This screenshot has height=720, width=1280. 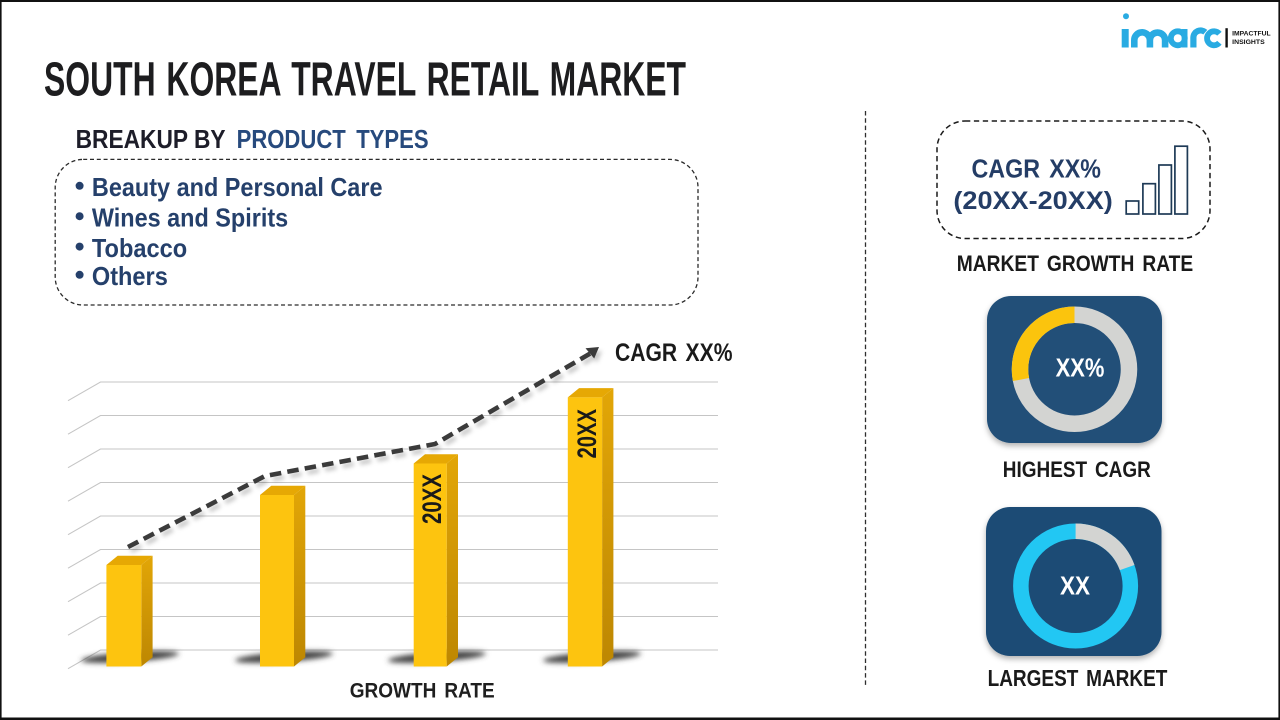 What do you see at coordinates (1077, 469) in the screenshot?
I see `svg-text: HIGHEST CAGR` at bounding box center [1077, 469].